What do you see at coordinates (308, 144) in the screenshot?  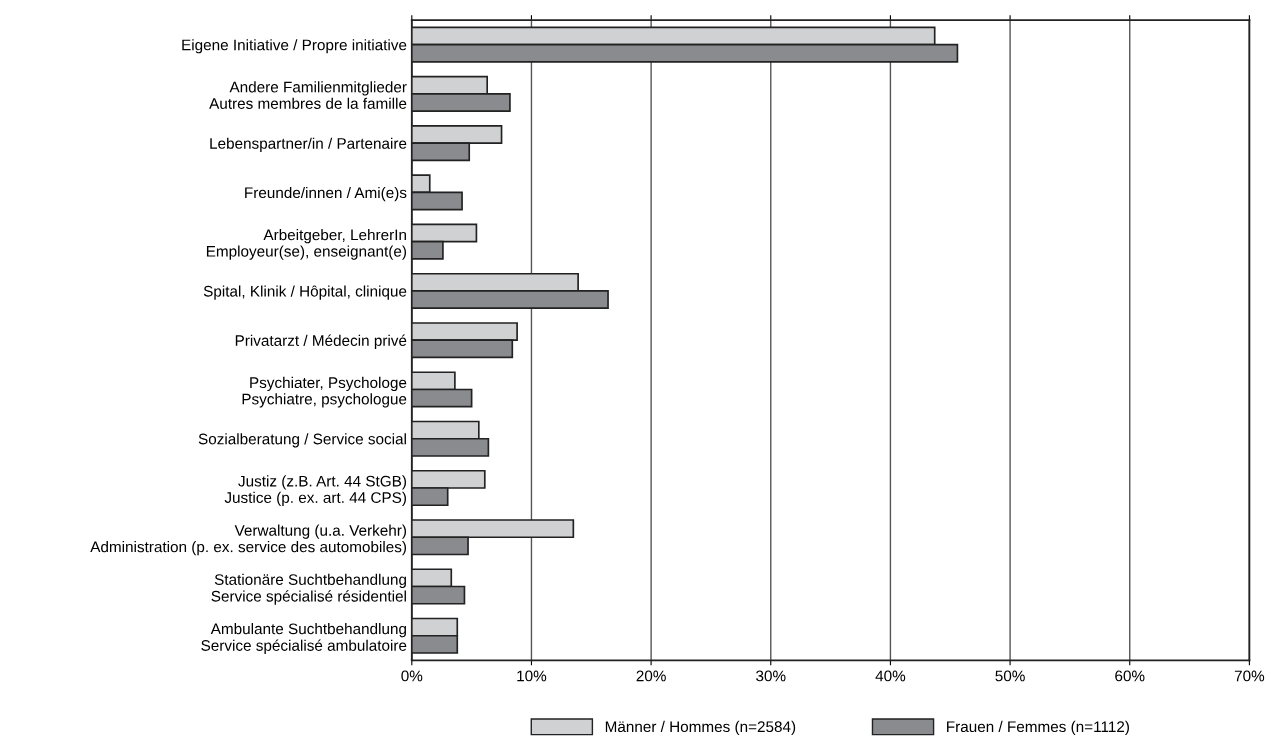 I see `y-tick-label: Lebenspartner/in / Partenaire` at bounding box center [308, 144].